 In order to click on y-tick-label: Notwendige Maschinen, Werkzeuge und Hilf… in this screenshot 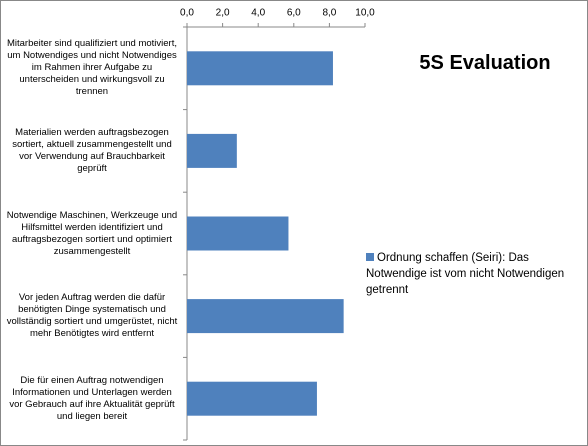, I will do `click(92, 233)`.